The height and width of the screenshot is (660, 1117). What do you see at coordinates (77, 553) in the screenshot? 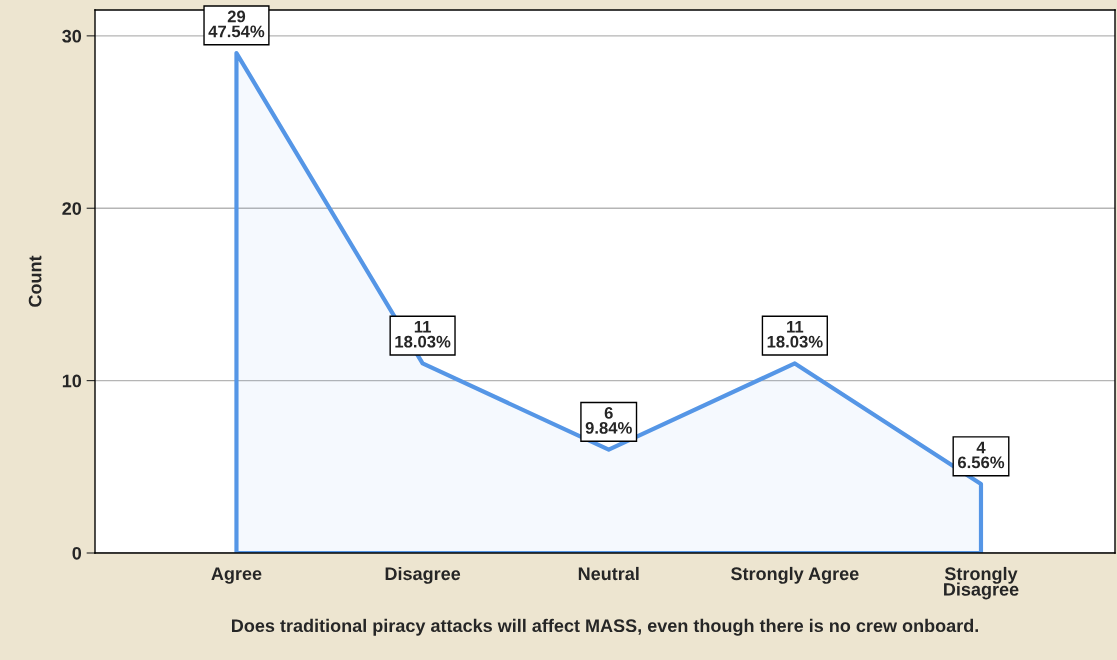
I see `y-tick-label: 0` at bounding box center [77, 553].